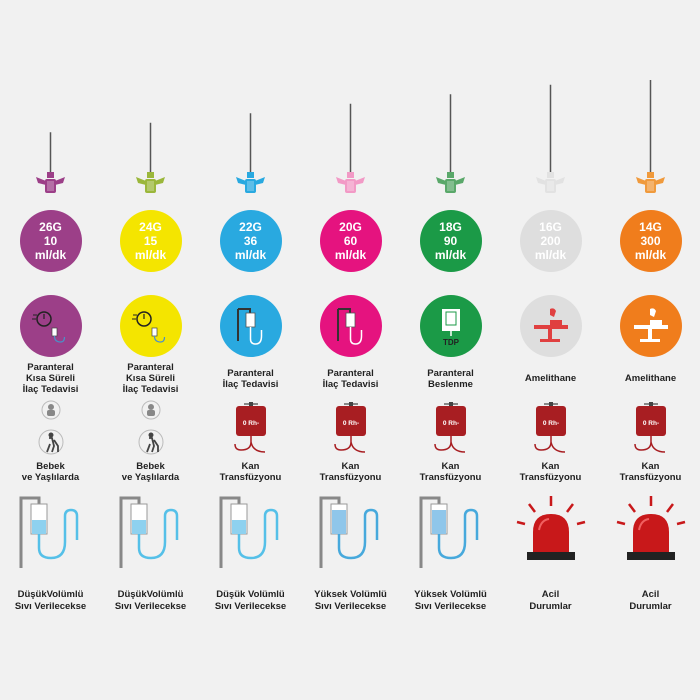 Image resolution: width=700 pixels, height=700 pixels. I want to click on patient-group-icon-wrap, so click(50, 429).